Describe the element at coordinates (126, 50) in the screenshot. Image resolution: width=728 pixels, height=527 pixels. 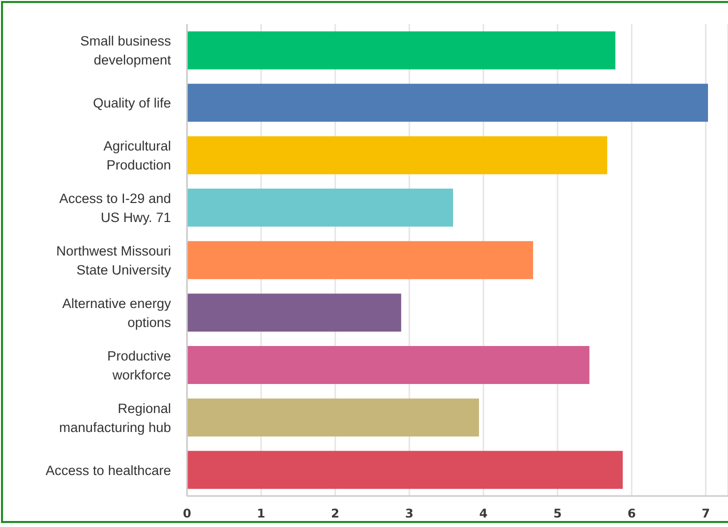
I see `y-tick-label: Small business development` at that location.